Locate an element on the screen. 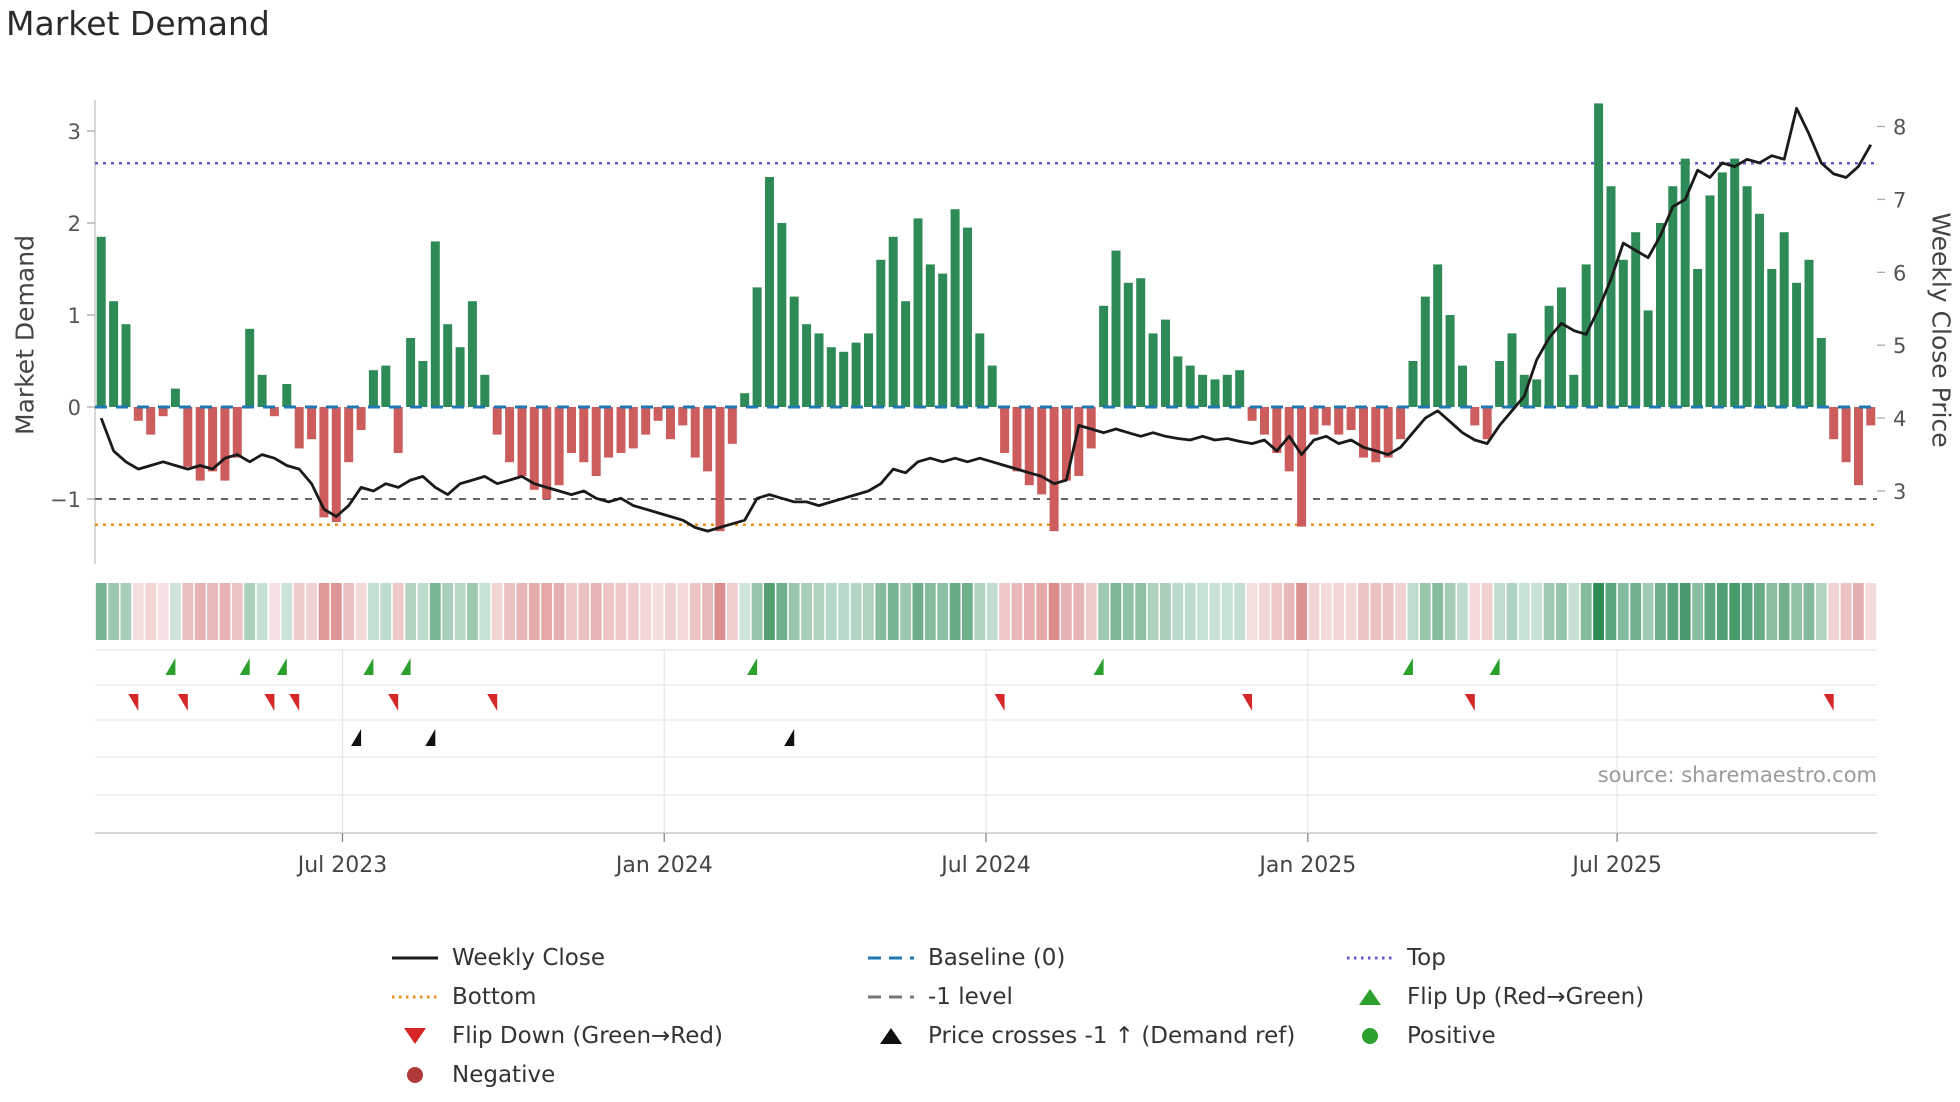 Image resolution: width=1960 pixels, height=1102 pixels. flip-down-marker is located at coordinates (1469, 702).